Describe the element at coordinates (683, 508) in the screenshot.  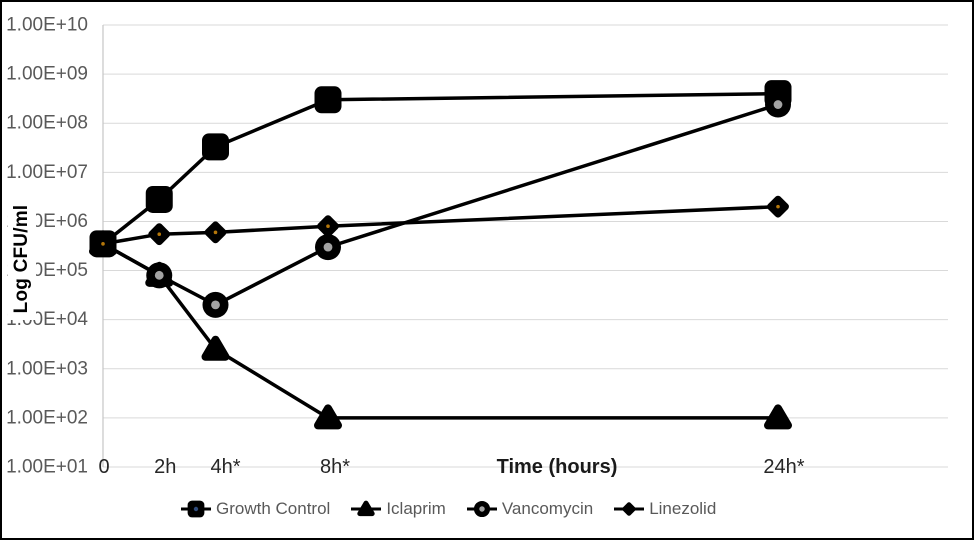
I see `legend-label: Linezolid` at that location.